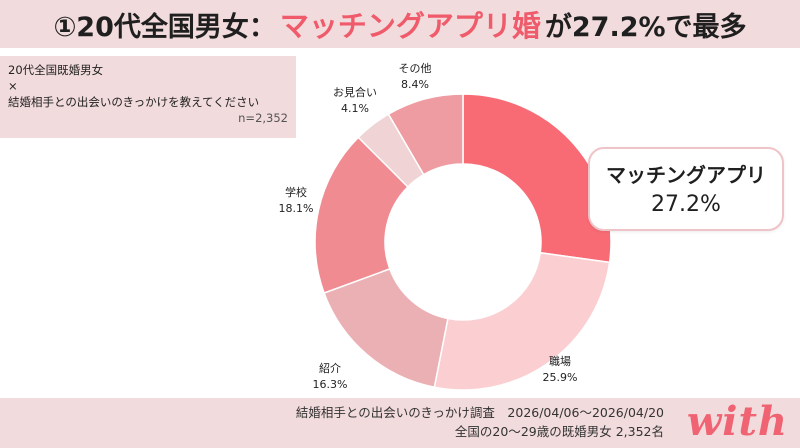 This screenshot has height=448, width=800. I want to click on slice-value-label: 8.4%, so click(415, 84).